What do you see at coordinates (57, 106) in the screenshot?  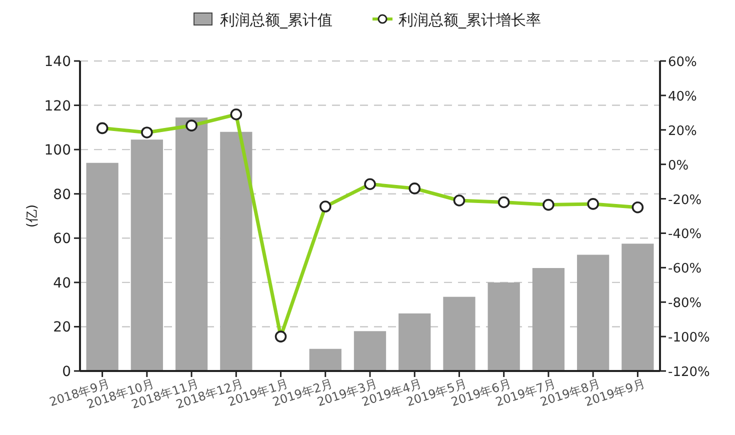 I see `y-tick-label: 120` at bounding box center [57, 106].